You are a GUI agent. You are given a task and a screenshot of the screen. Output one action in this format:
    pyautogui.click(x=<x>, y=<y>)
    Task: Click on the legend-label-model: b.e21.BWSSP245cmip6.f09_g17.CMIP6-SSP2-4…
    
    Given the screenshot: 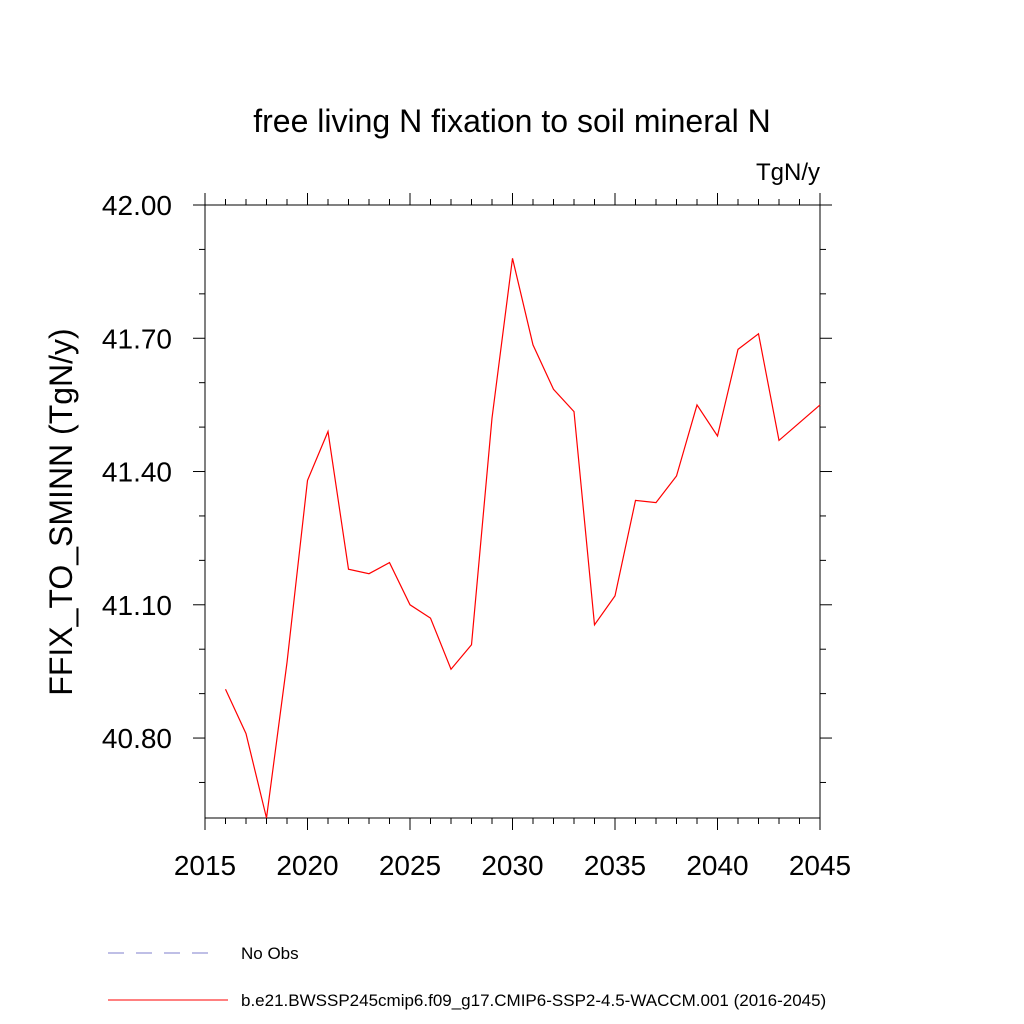 What is the action you would take?
    pyautogui.click(x=533, y=1000)
    